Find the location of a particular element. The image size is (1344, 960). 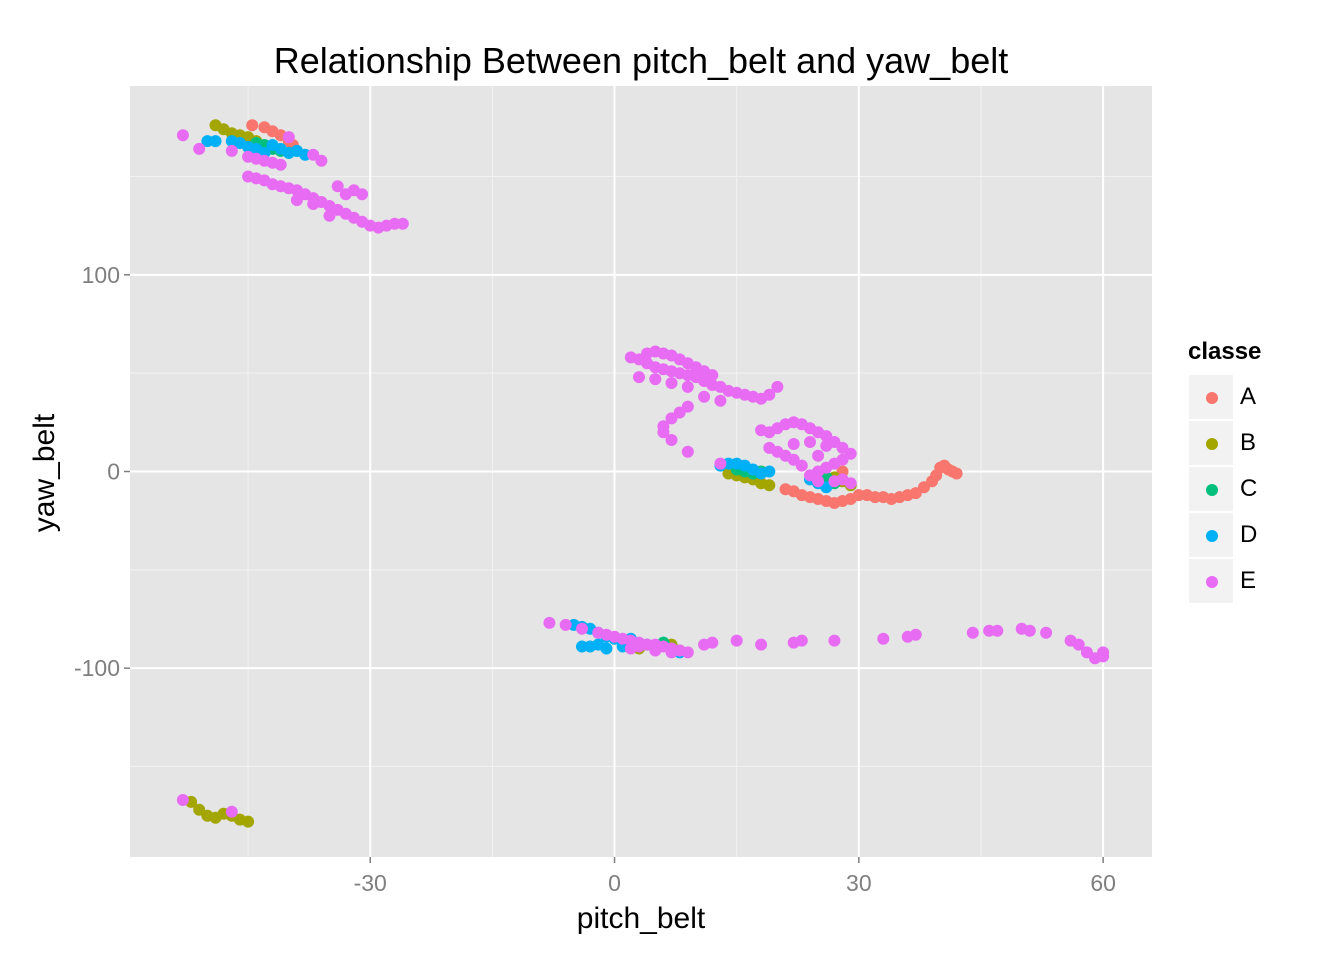

legend-label: D is located at coordinates (1249, 534).